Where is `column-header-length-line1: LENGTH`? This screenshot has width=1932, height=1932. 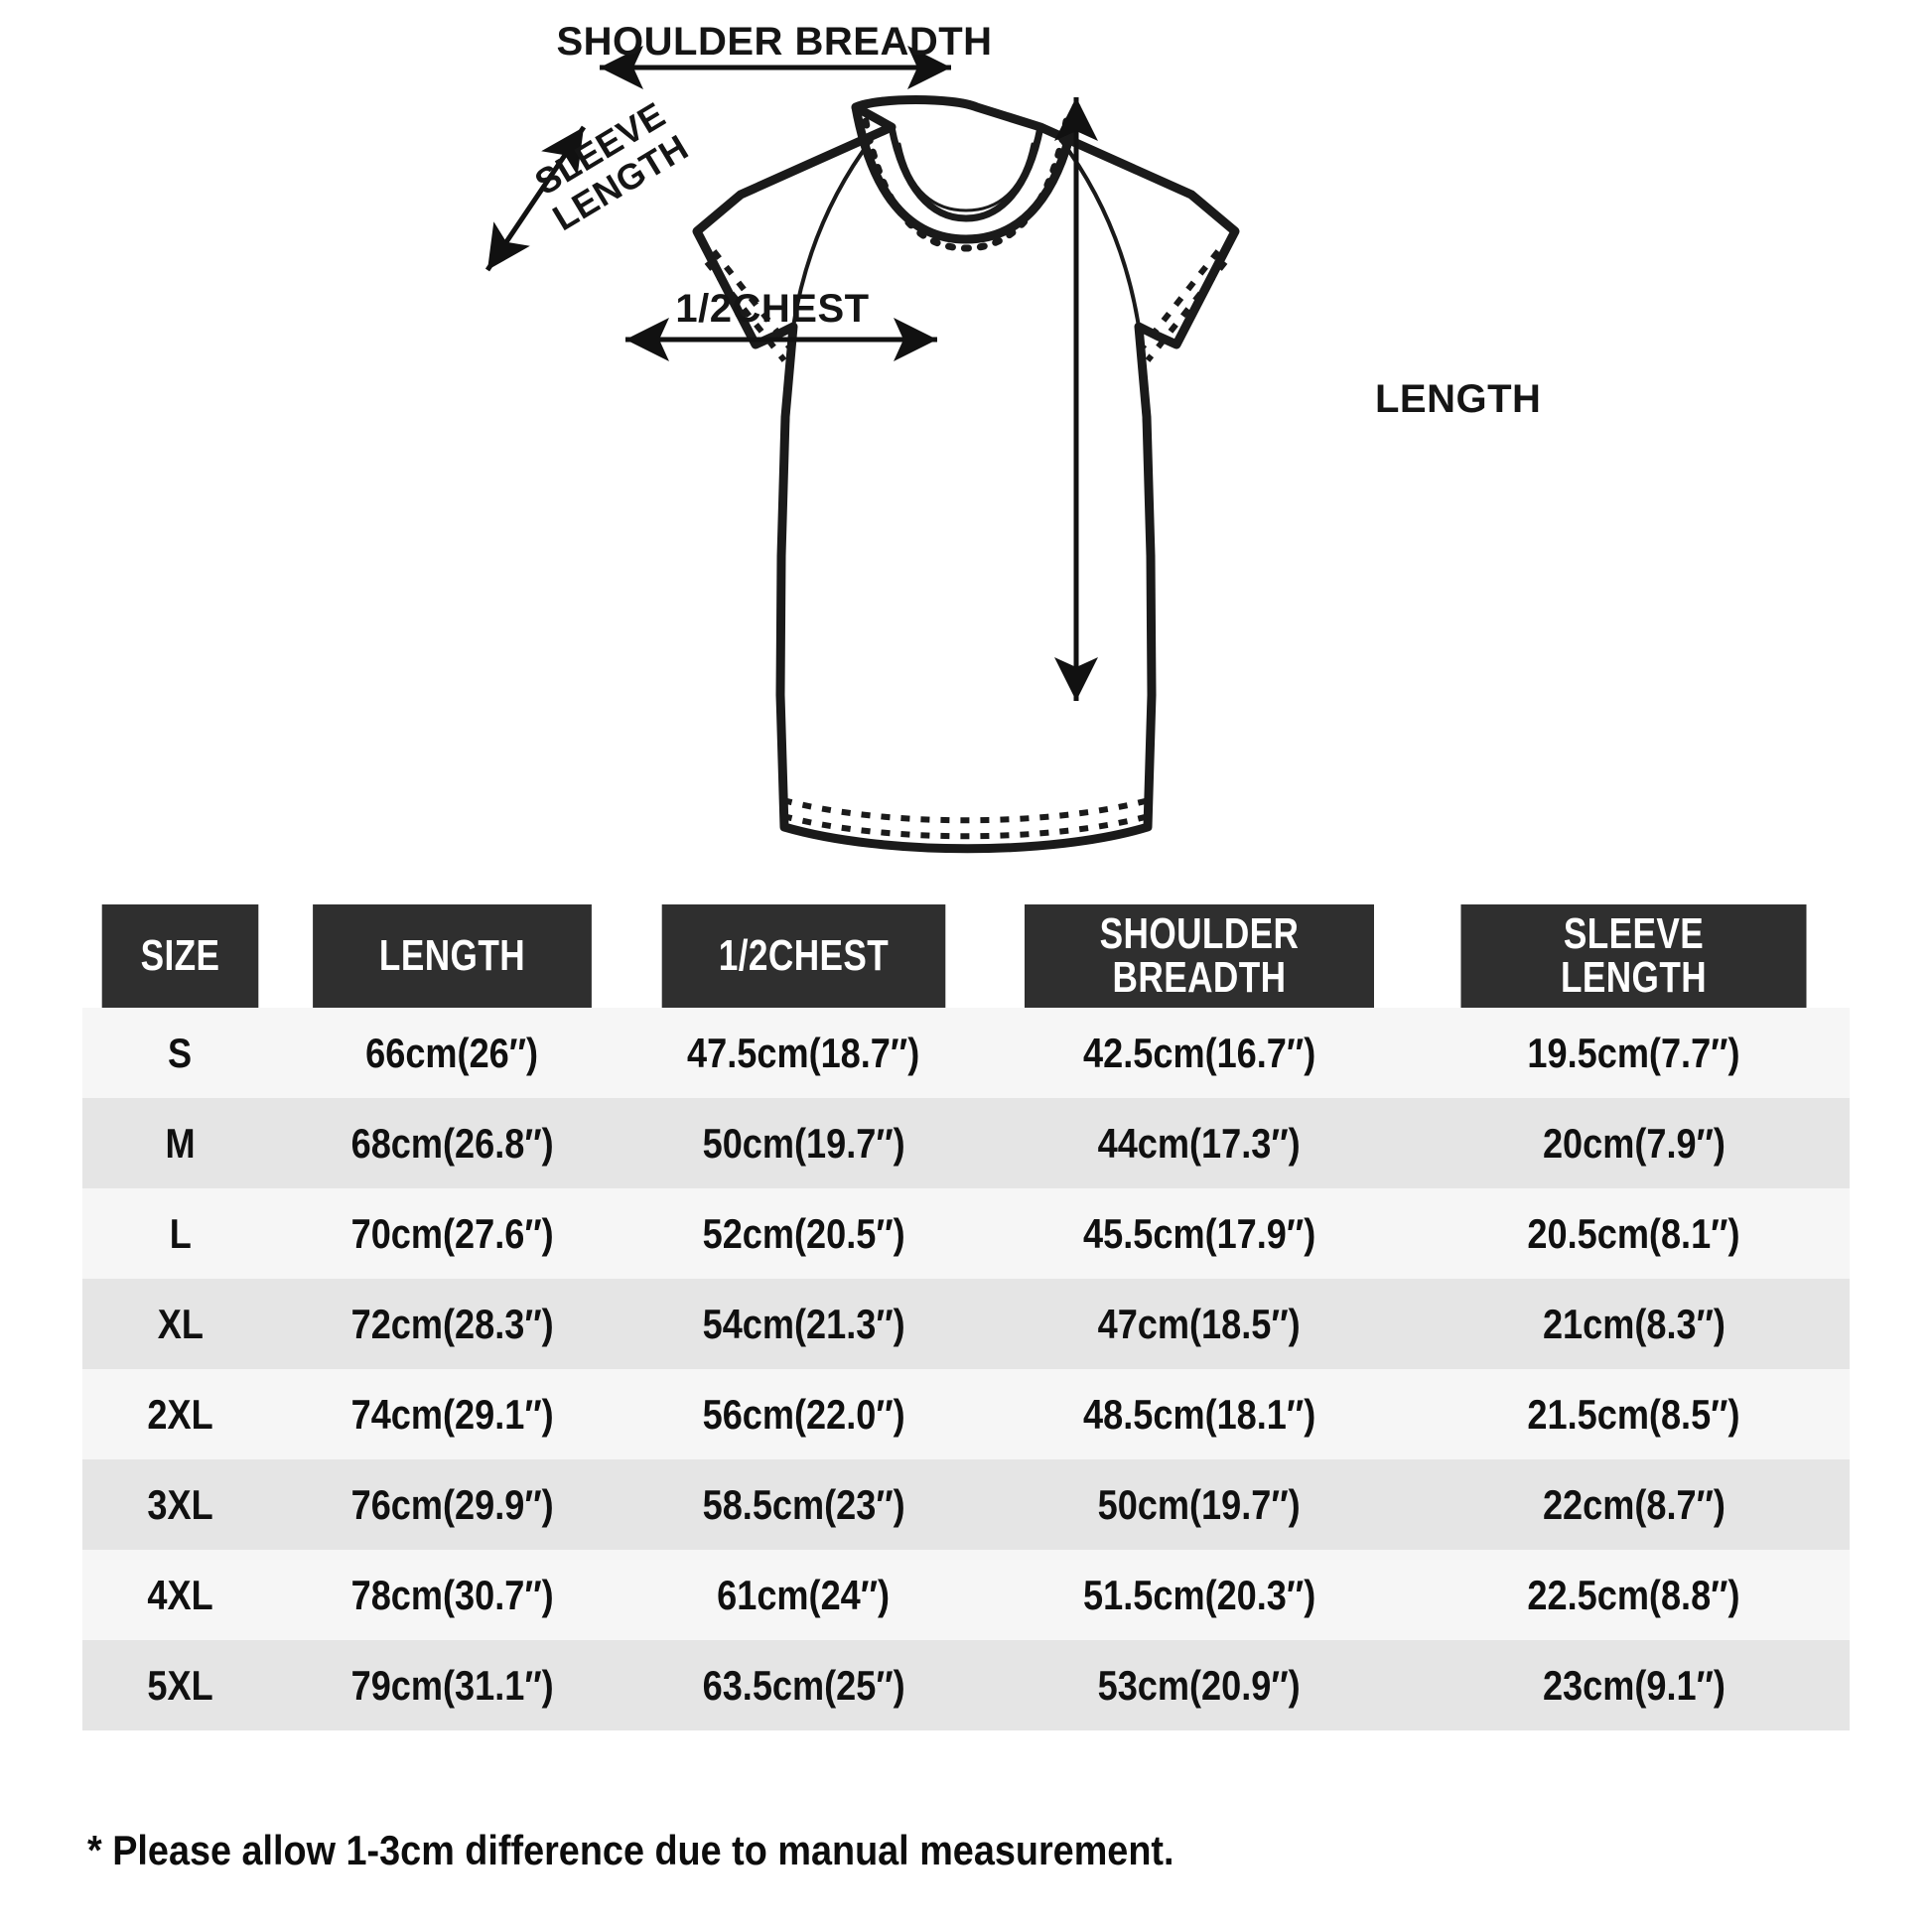
column-header-length-line1: LENGTH is located at coordinates (452, 955).